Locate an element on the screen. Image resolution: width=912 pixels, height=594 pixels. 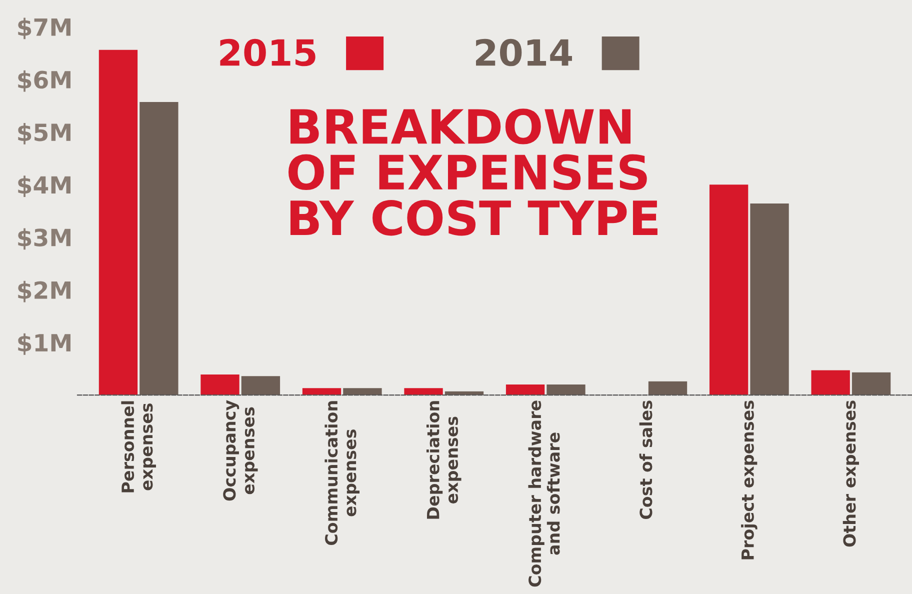
y-tick-label: $6M is located at coordinates (44, 81).